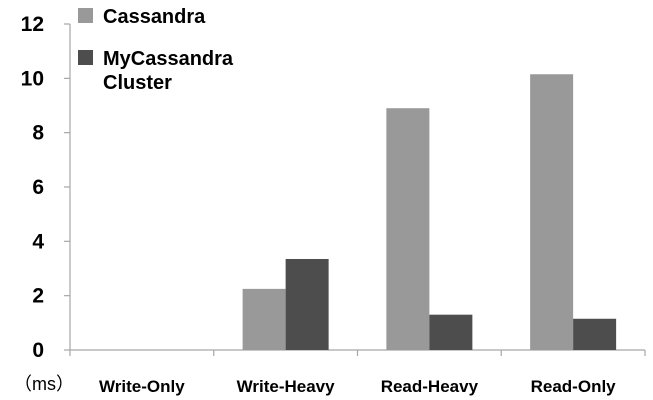 This screenshot has width=653, height=400. I want to click on x-category-label: Write-Heavy, so click(286, 386).